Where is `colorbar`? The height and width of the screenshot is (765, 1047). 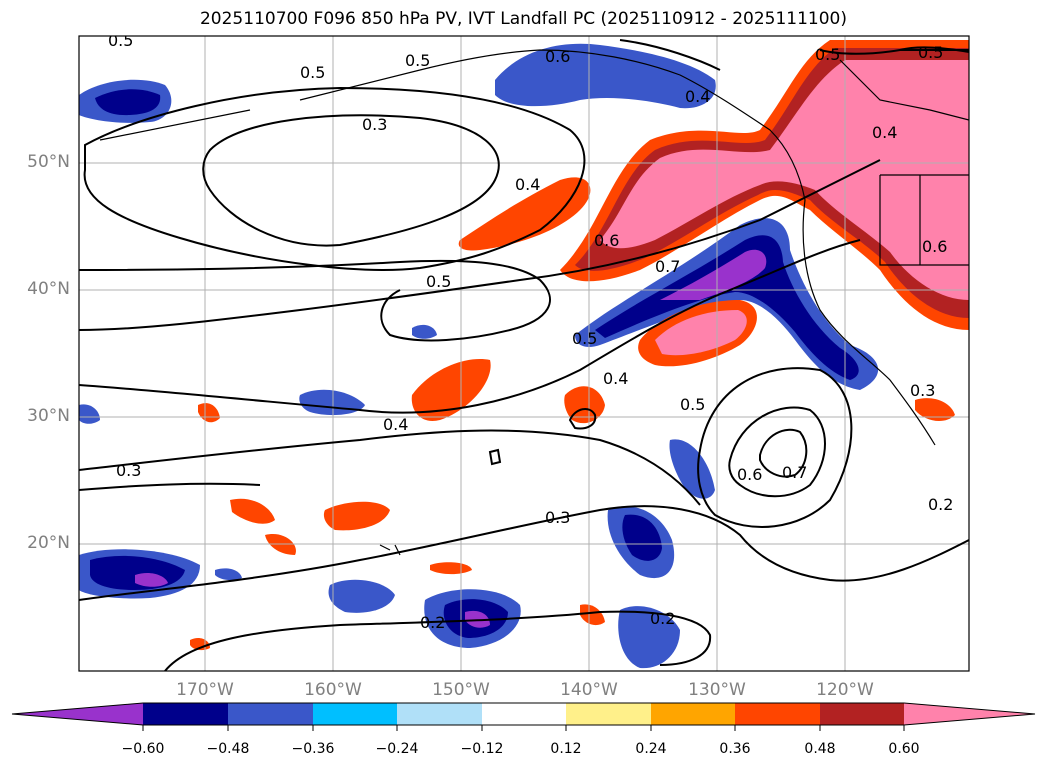 colorbar is located at coordinates (523, 716).